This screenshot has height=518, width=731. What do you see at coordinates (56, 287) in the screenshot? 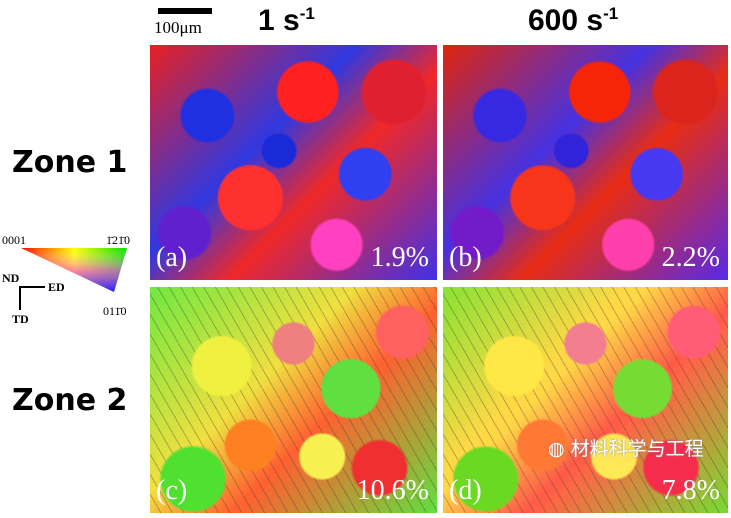
I see `axis-ed: ED` at bounding box center [56, 287].